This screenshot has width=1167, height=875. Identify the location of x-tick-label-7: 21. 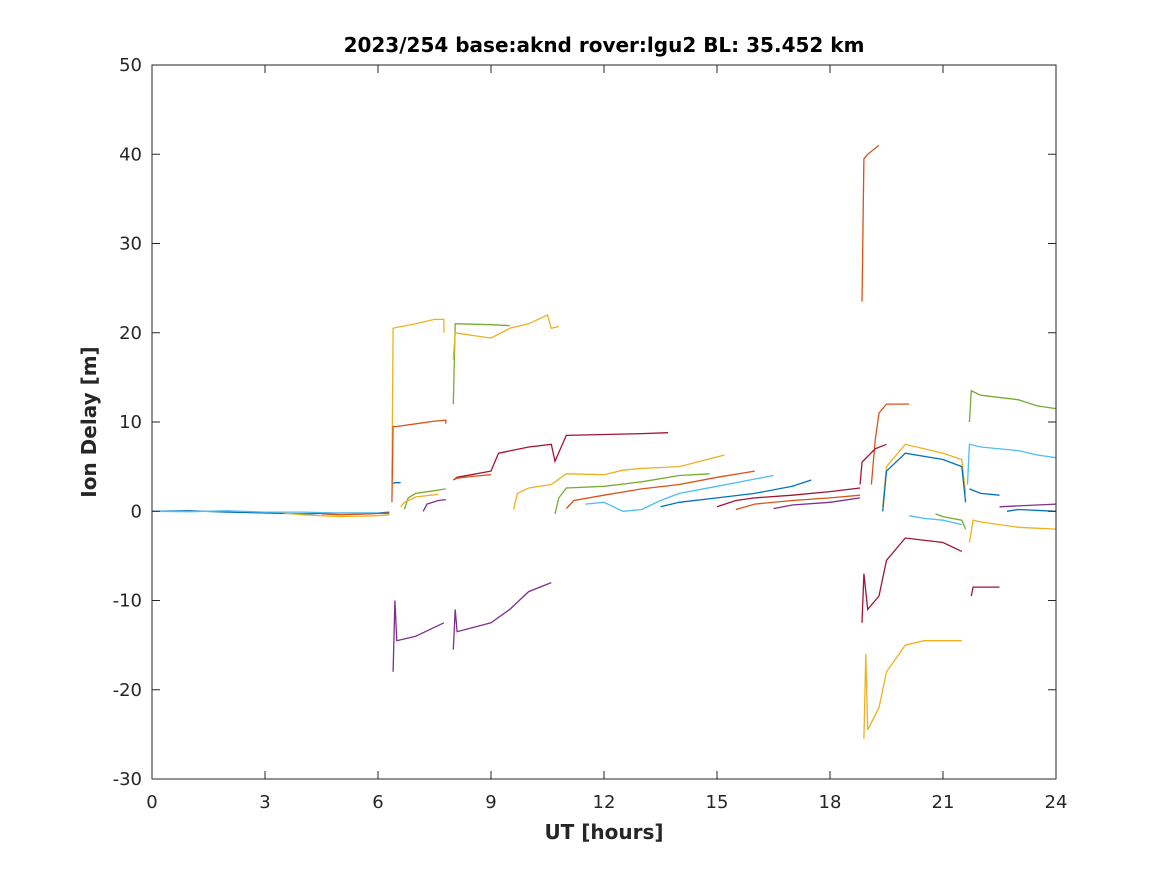
(943, 802).